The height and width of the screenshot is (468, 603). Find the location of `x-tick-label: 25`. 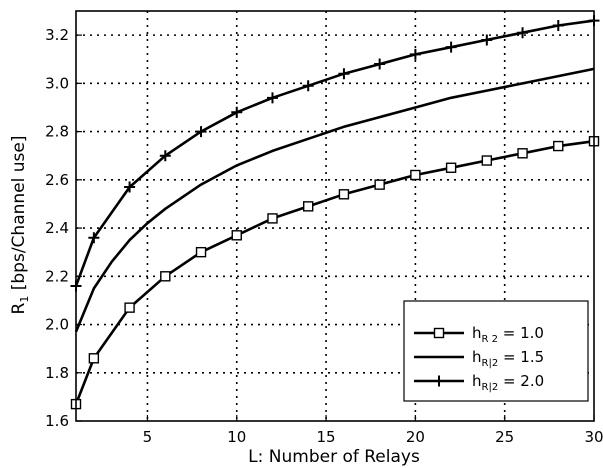

x-tick-label: 25 is located at coordinates (504, 437).